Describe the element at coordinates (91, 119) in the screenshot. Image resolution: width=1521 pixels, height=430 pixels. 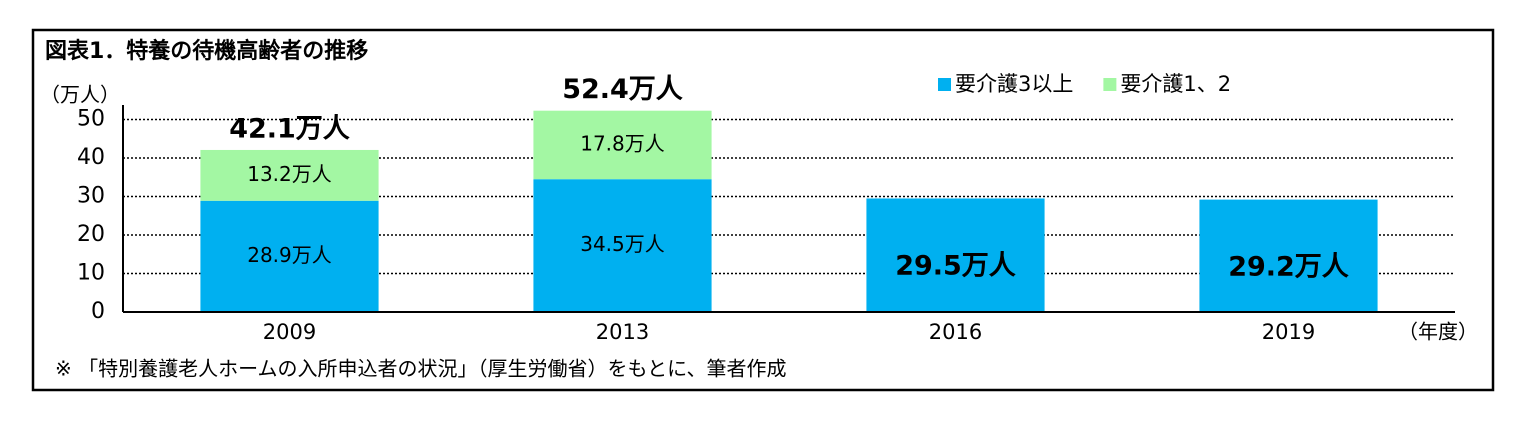
I see `y-tick-label: 50` at that location.